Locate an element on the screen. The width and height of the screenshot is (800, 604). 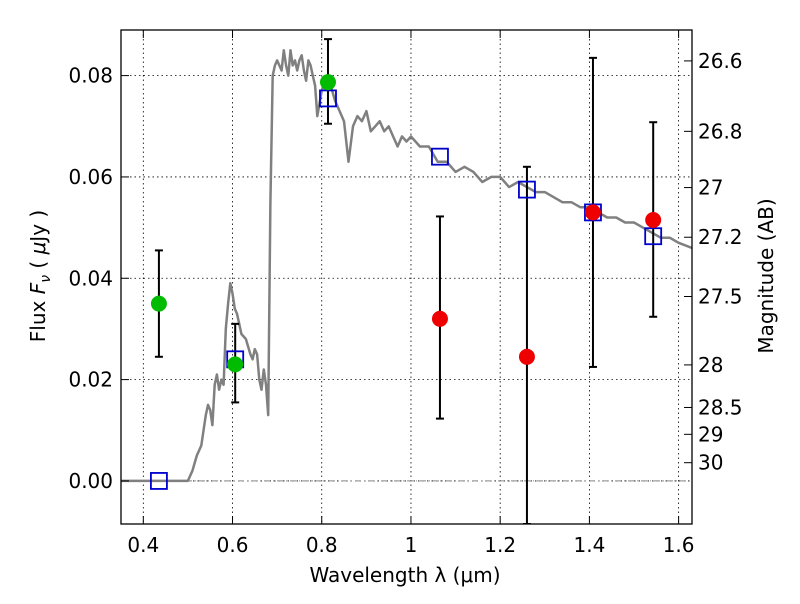
y-axis-title-prefix: Flux is located at coordinates (38, 318).